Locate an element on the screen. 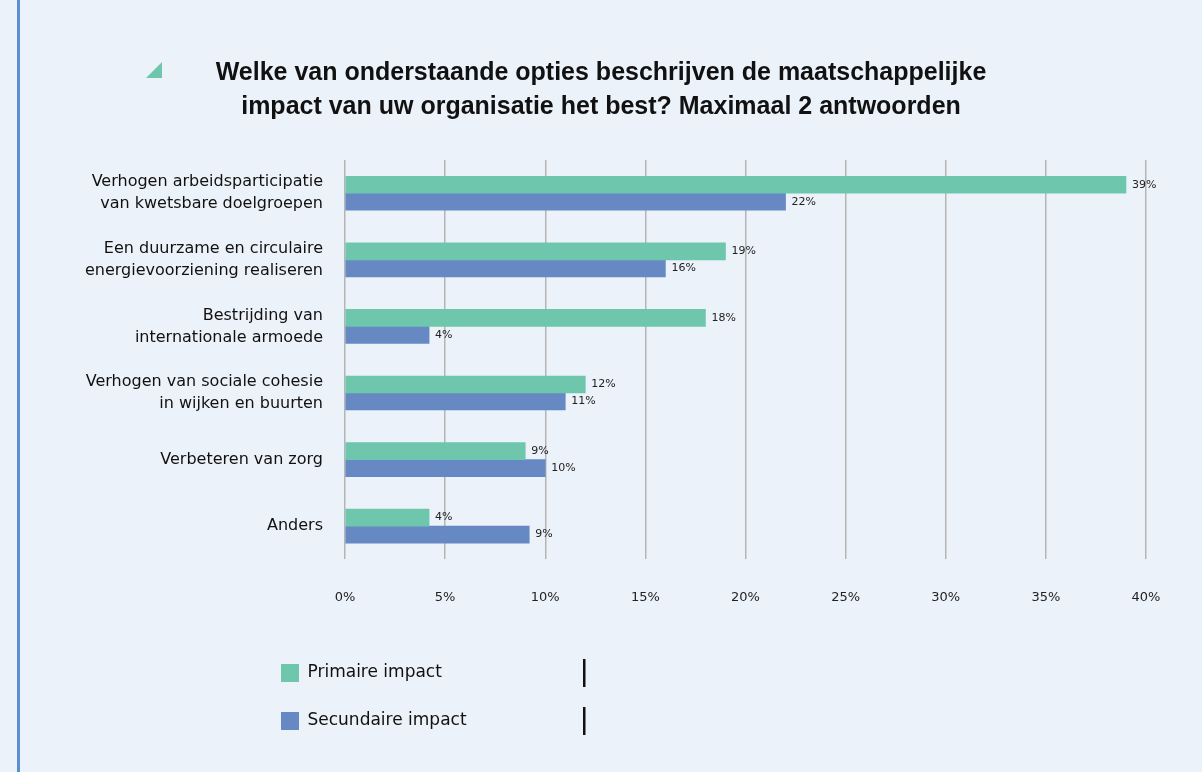 Image resolution: width=1202 pixels, height=772 pixels. x-tick-label: 25% is located at coordinates (846, 596).